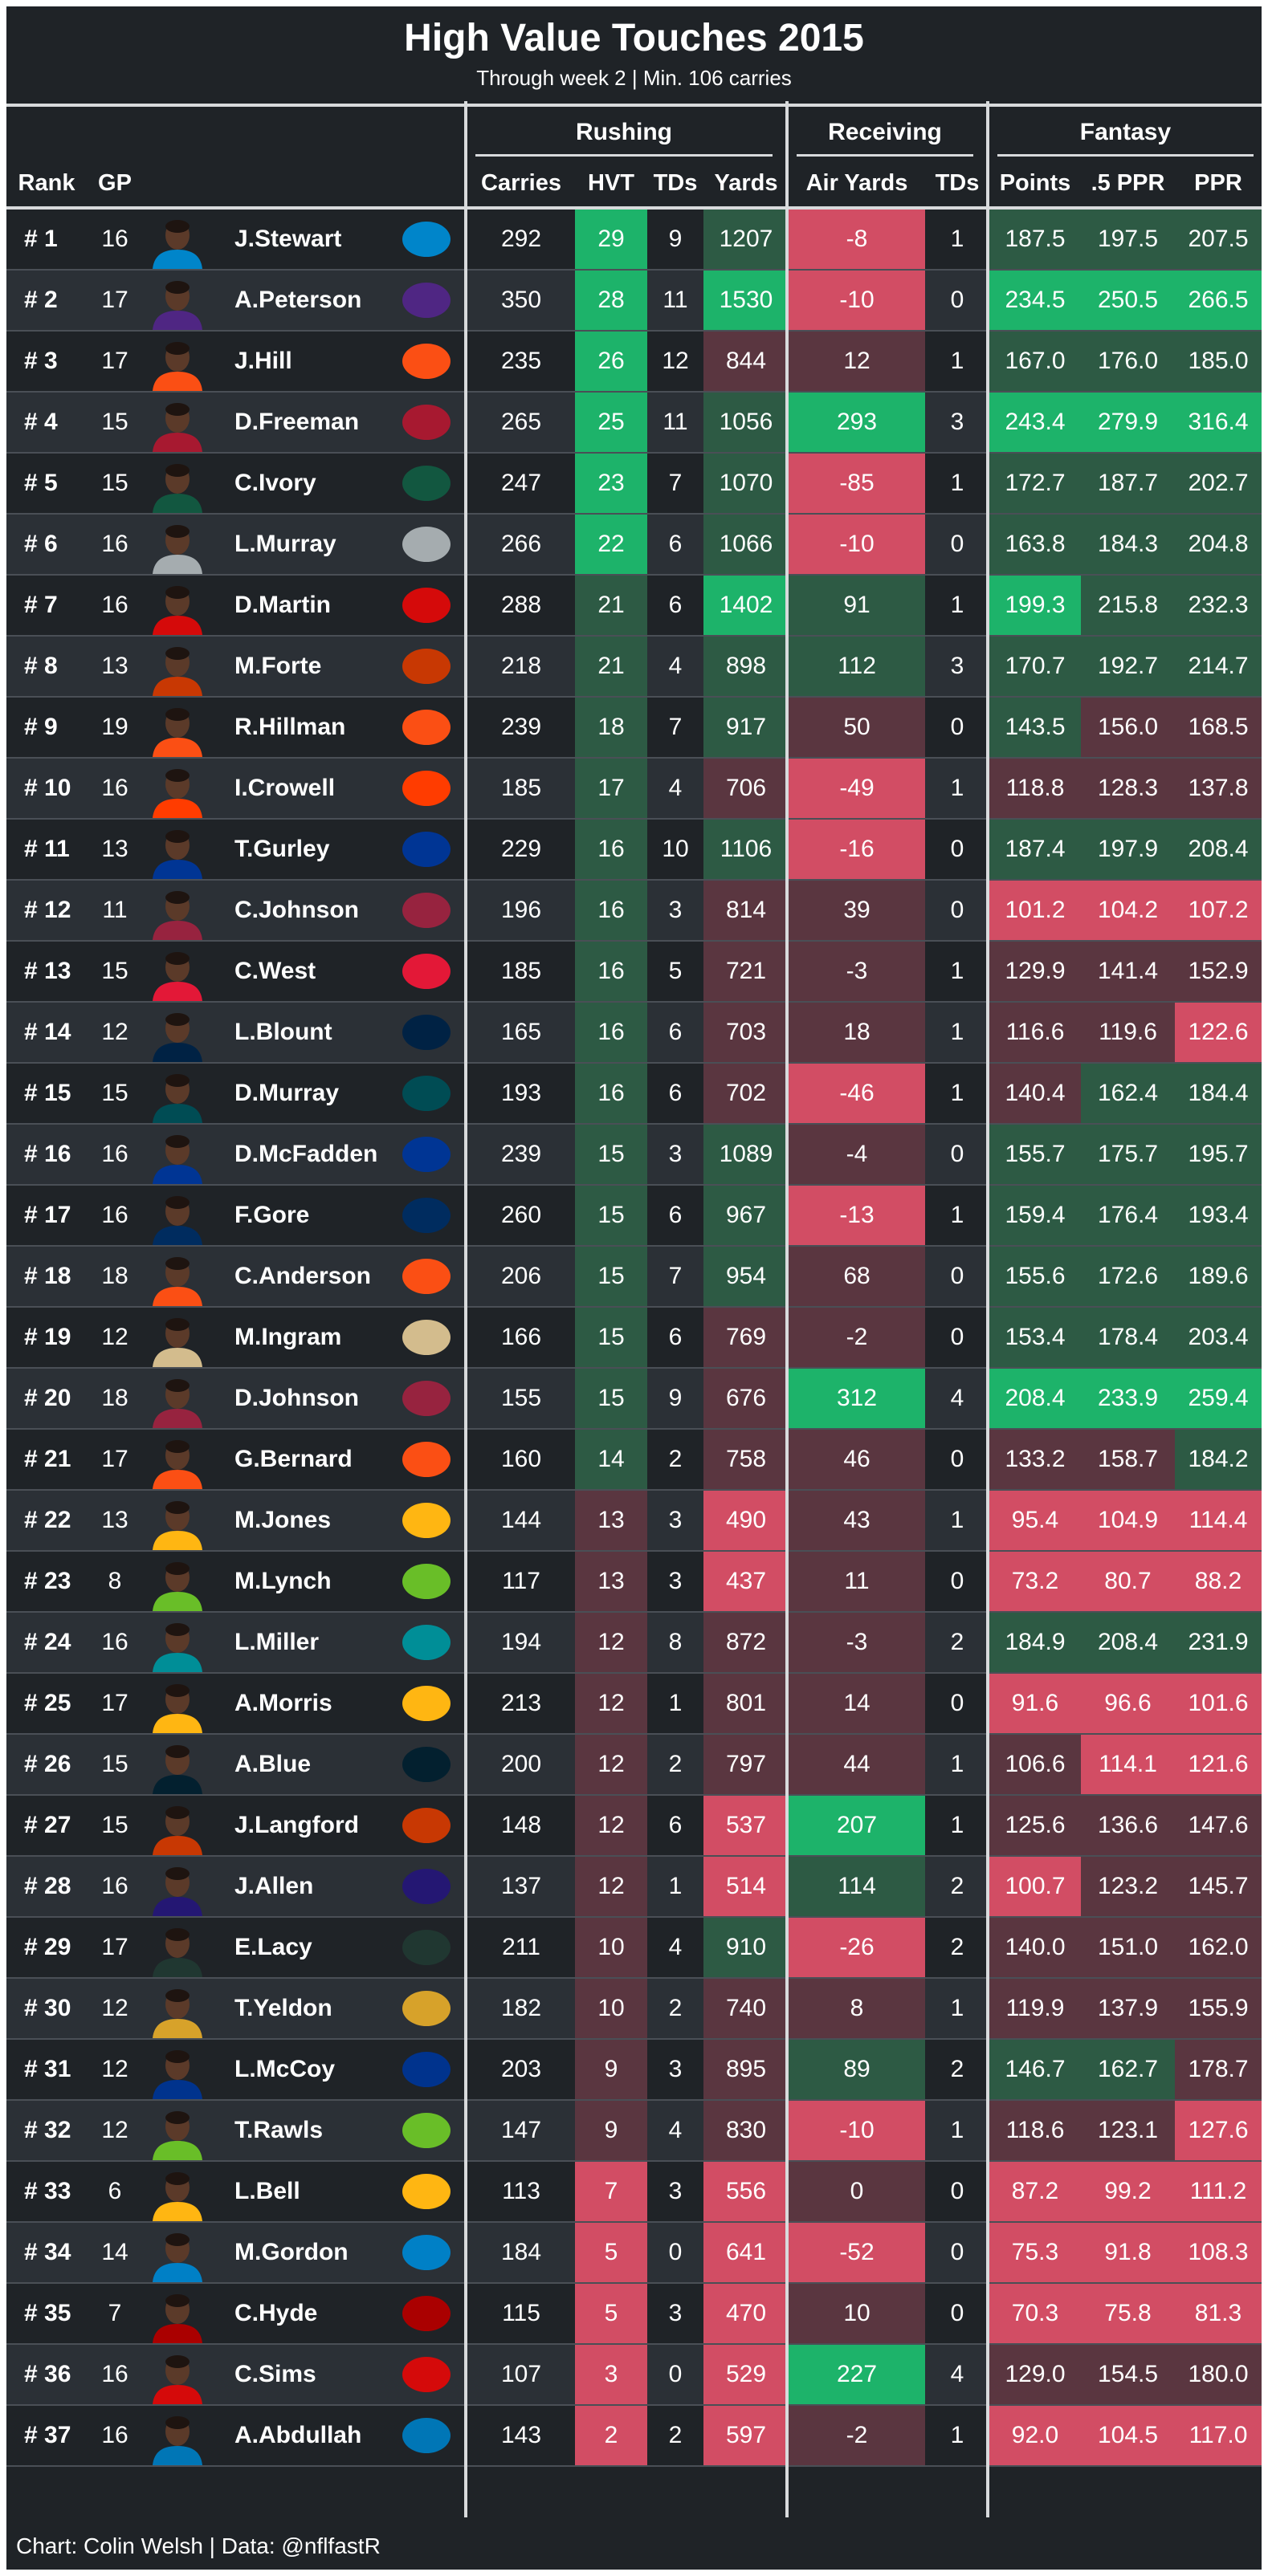  I want to click on carries-cell: 194, so click(521, 1642).